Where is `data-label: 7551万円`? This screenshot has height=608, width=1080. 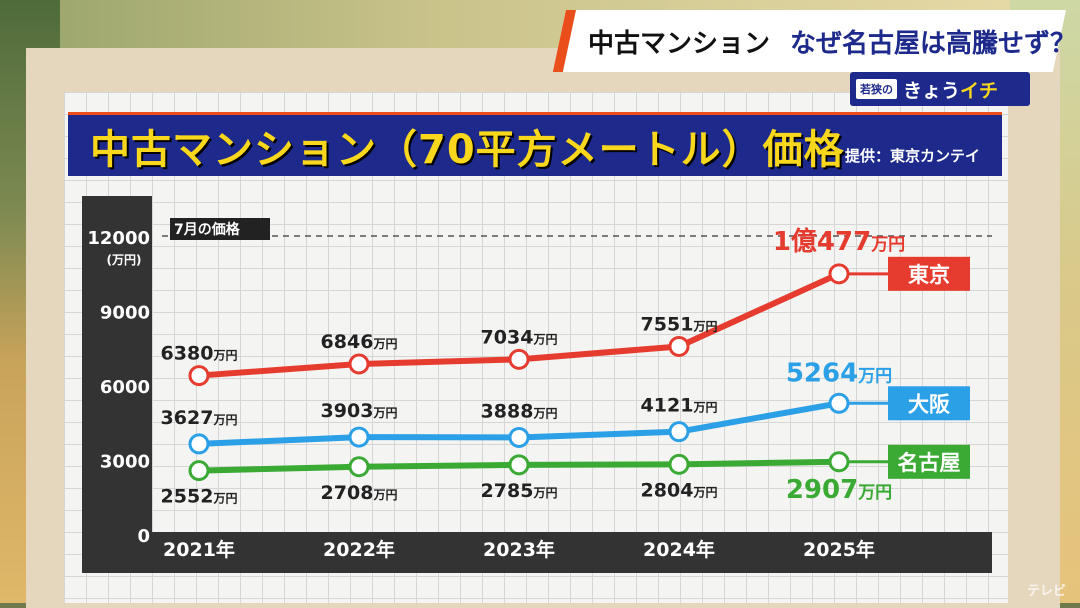 data-label: 7551万円 is located at coordinates (679, 324).